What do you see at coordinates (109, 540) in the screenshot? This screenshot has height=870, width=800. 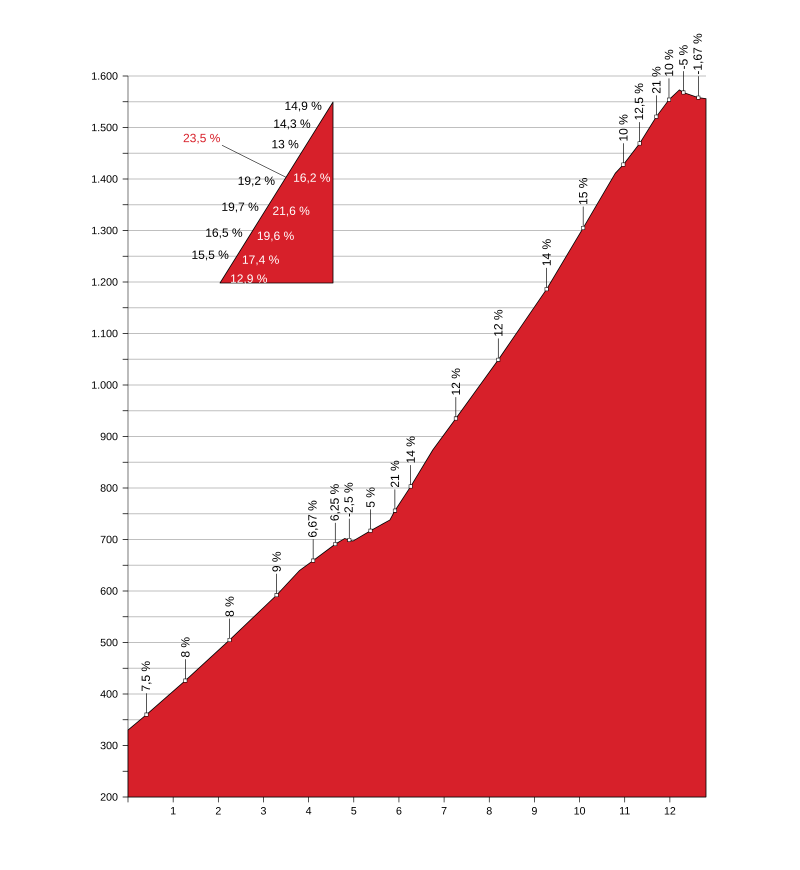 I see `y-tick-label: 700` at bounding box center [109, 540].